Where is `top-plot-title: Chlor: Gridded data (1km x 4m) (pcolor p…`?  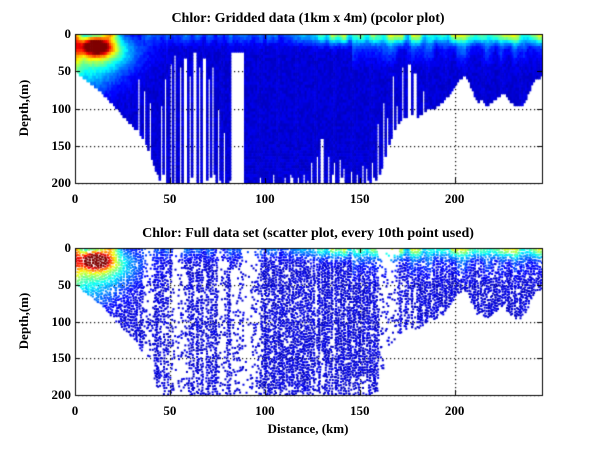
top-plot-title: Chlor: Gridded data (1km x 4m) (pcolor p… is located at coordinates (308, 18).